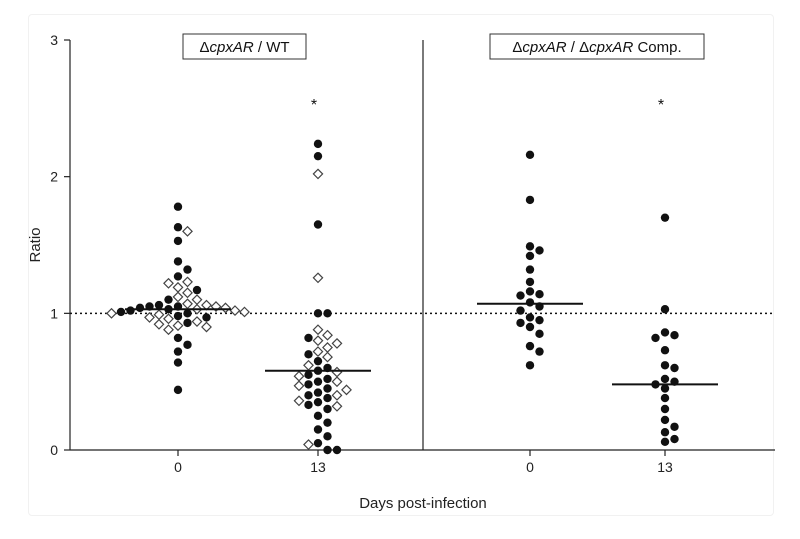  I want to click on panel-2-title: ΔcpxAR / ΔcpxAR Comp., so click(596, 47).